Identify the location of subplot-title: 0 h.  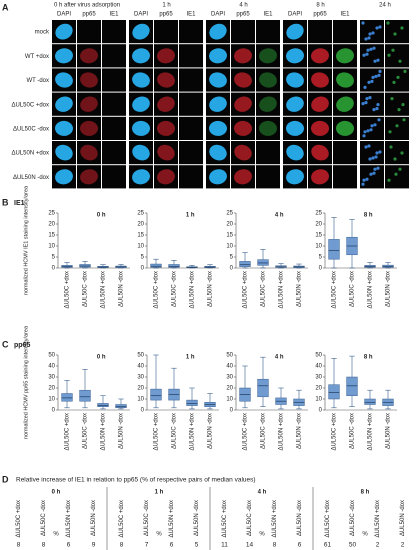
(101, 358).